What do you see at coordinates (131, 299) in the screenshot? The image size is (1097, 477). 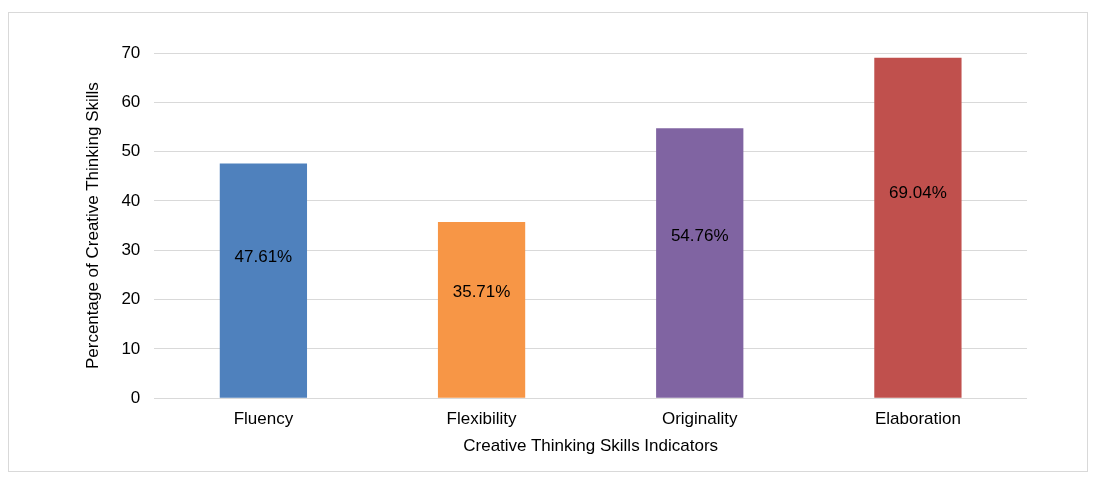 I see `y-tick-label: 20` at bounding box center [131, 299].